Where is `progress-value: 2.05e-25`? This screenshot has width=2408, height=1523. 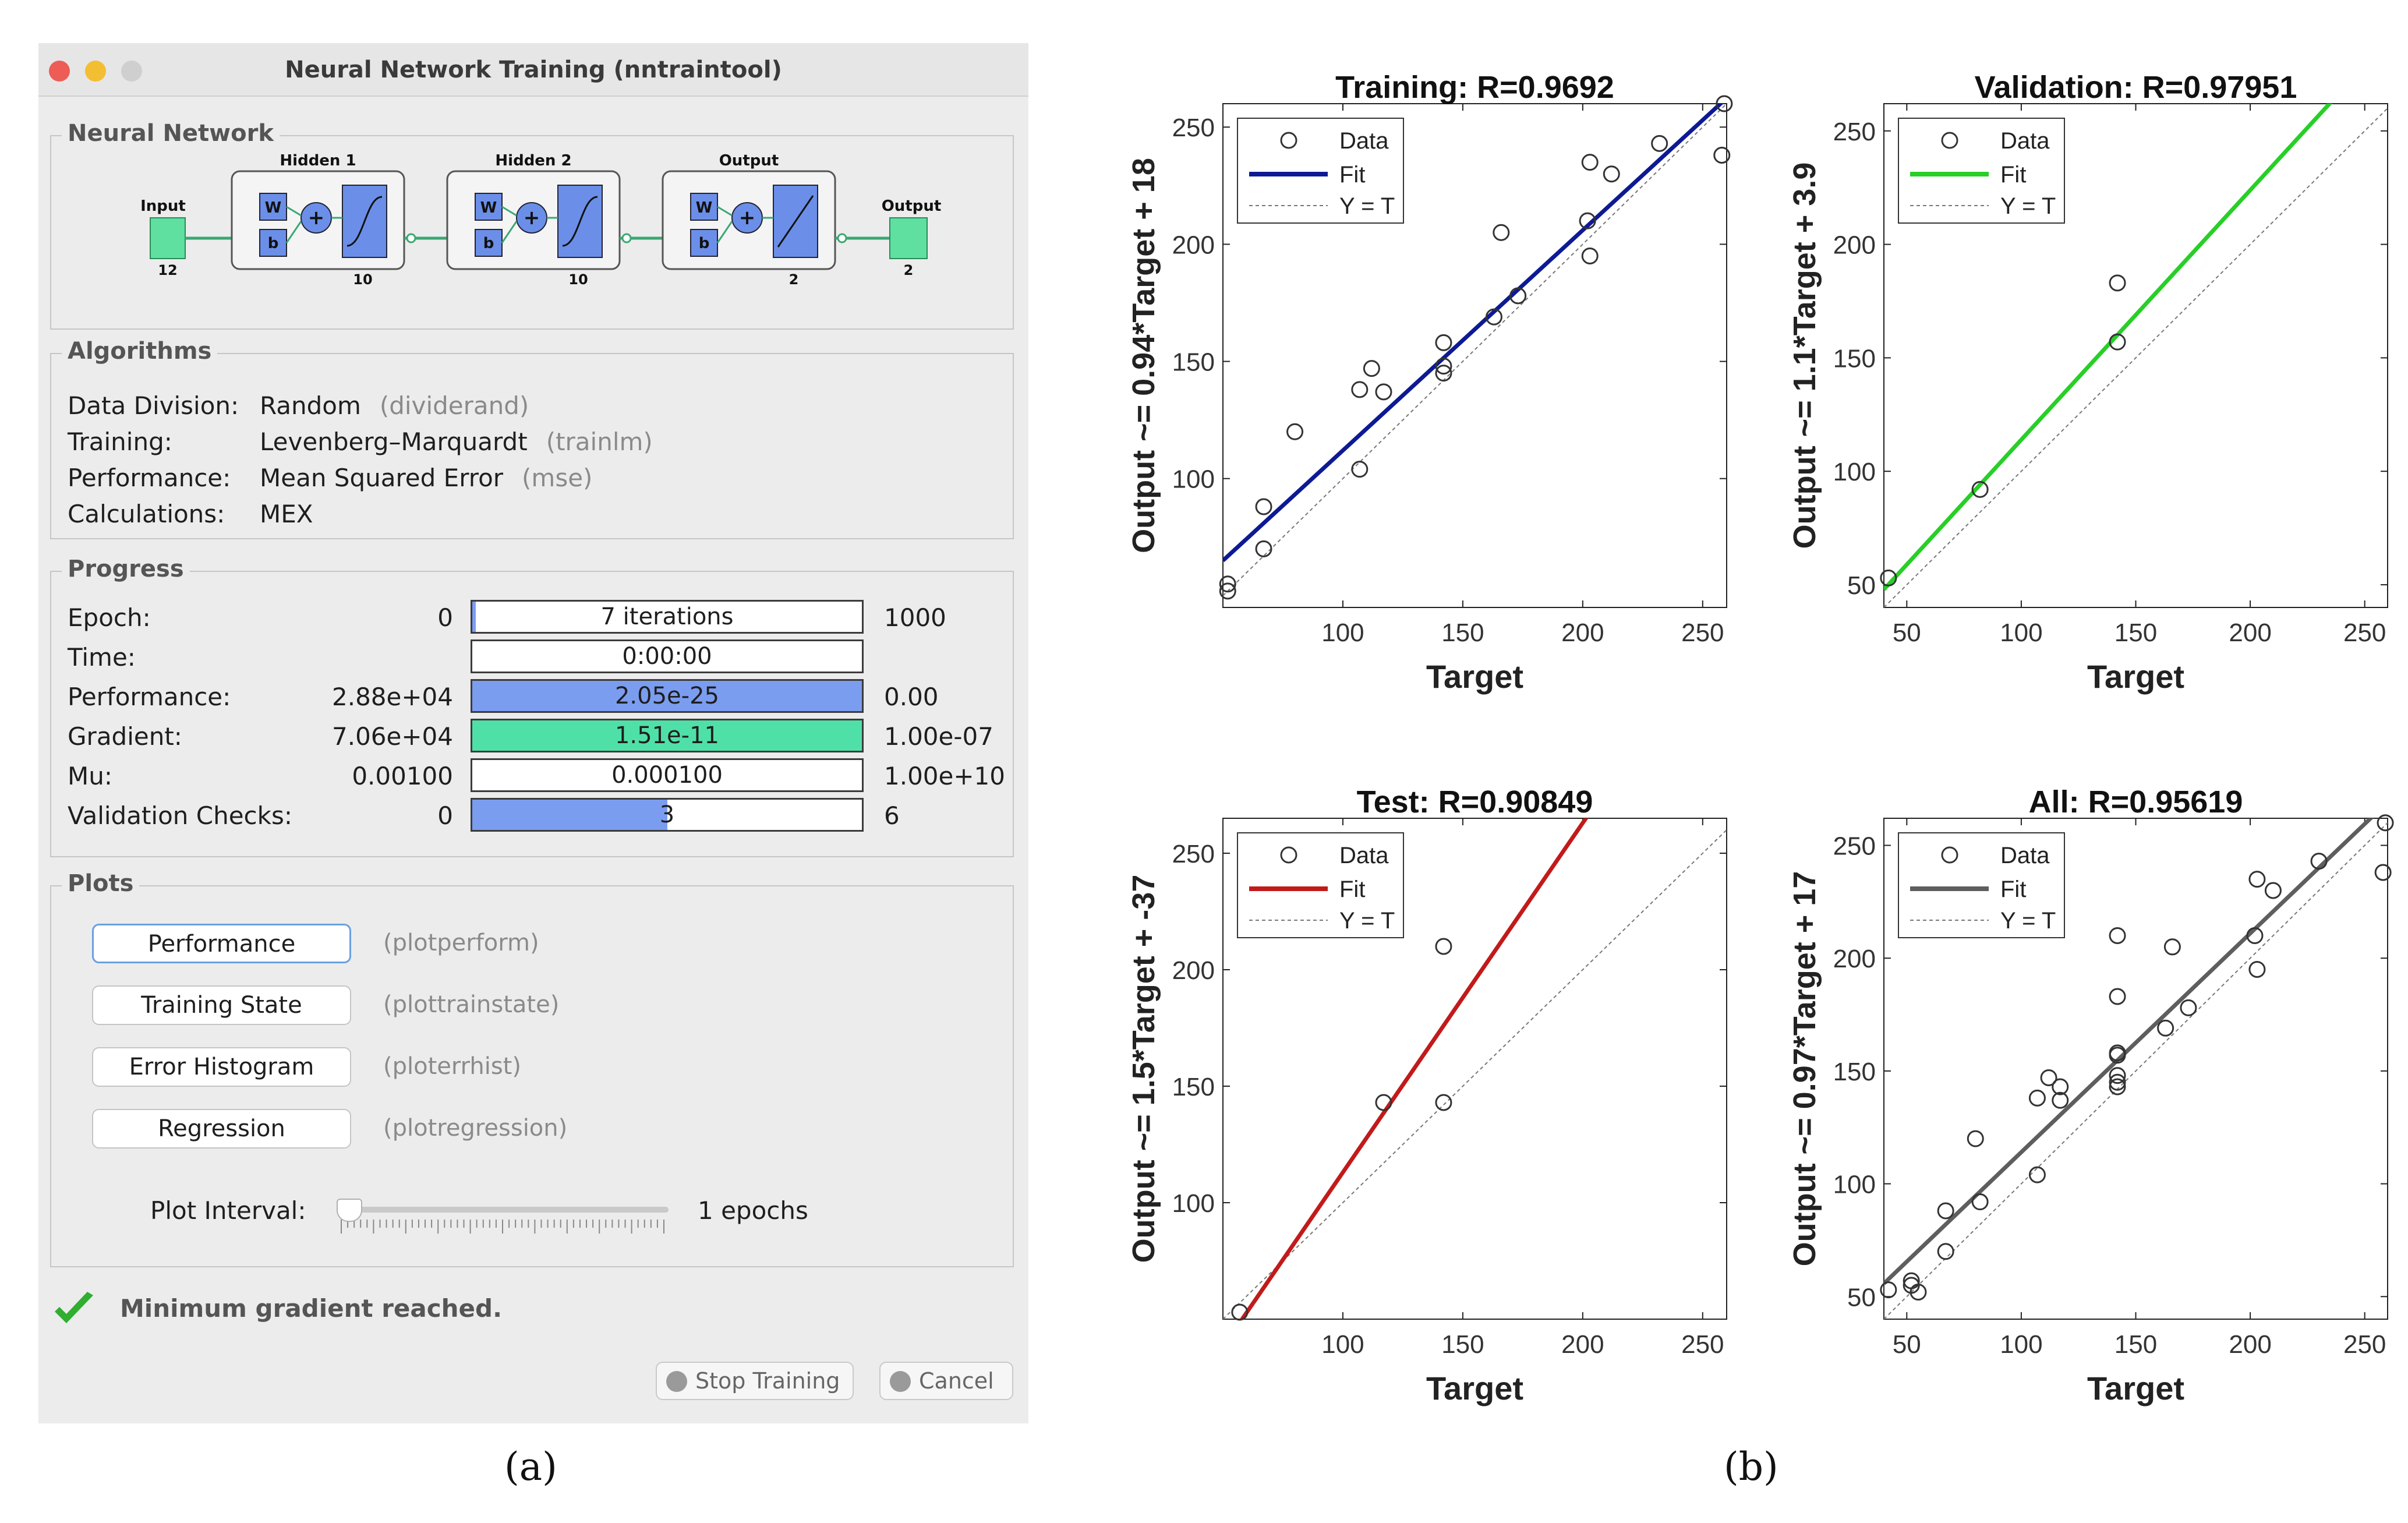 progress-value: 2.05e-25 is located at coordinates (666, 696).